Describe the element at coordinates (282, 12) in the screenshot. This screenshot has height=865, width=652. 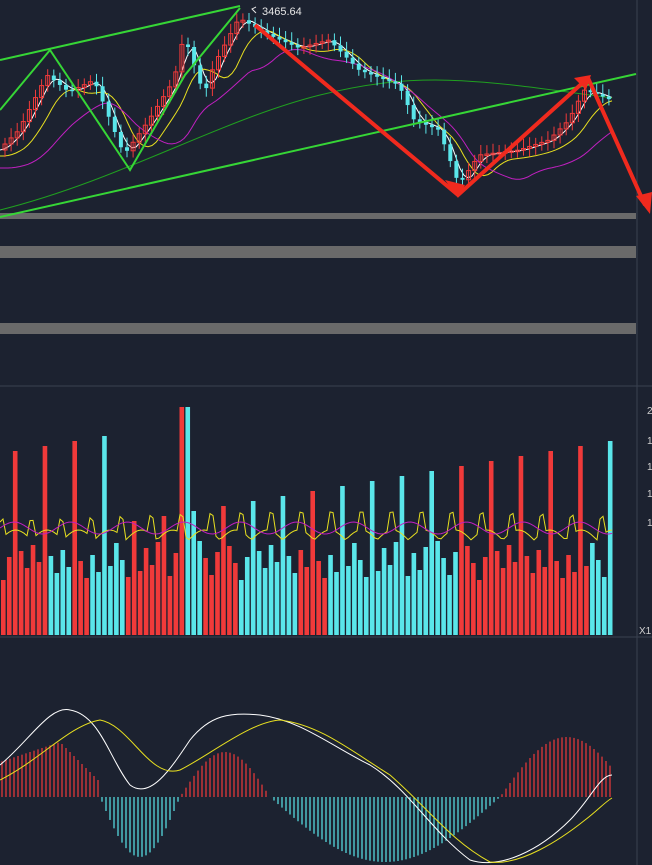
I see `high-price-label: 3465.64` at that location.